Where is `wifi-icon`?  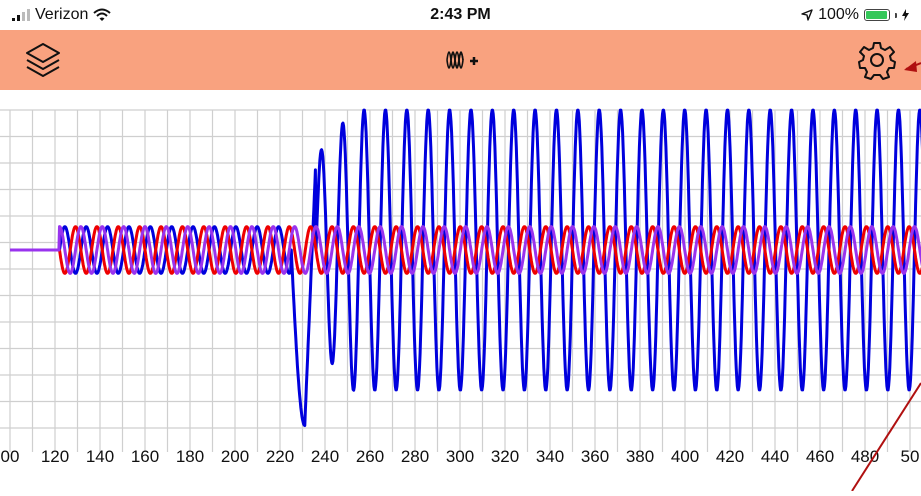 wifi-icon is located at coordinates (102, 14).